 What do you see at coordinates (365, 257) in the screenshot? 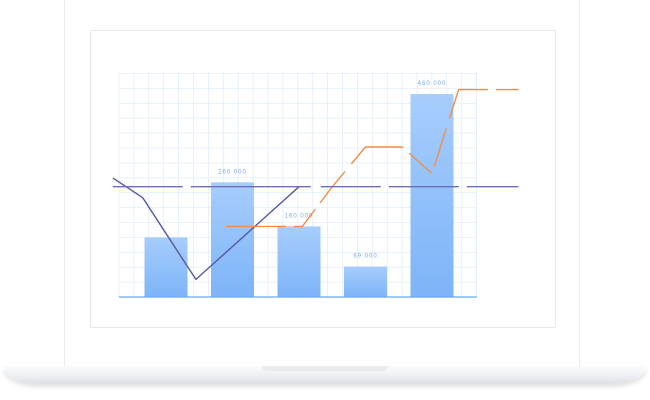
I see `data-label-4: 69 000` at bounding box center [365, 257].